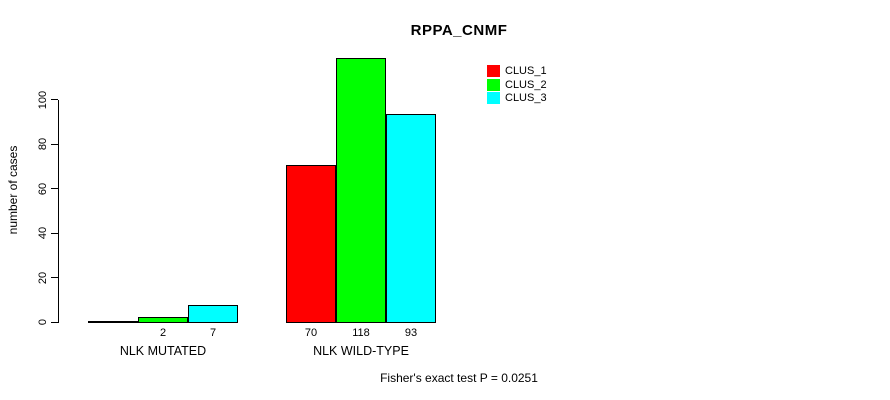  Describe the element at coordinates (43, 99) in the screenshot. I see `y-tick-label: 100` at that location.